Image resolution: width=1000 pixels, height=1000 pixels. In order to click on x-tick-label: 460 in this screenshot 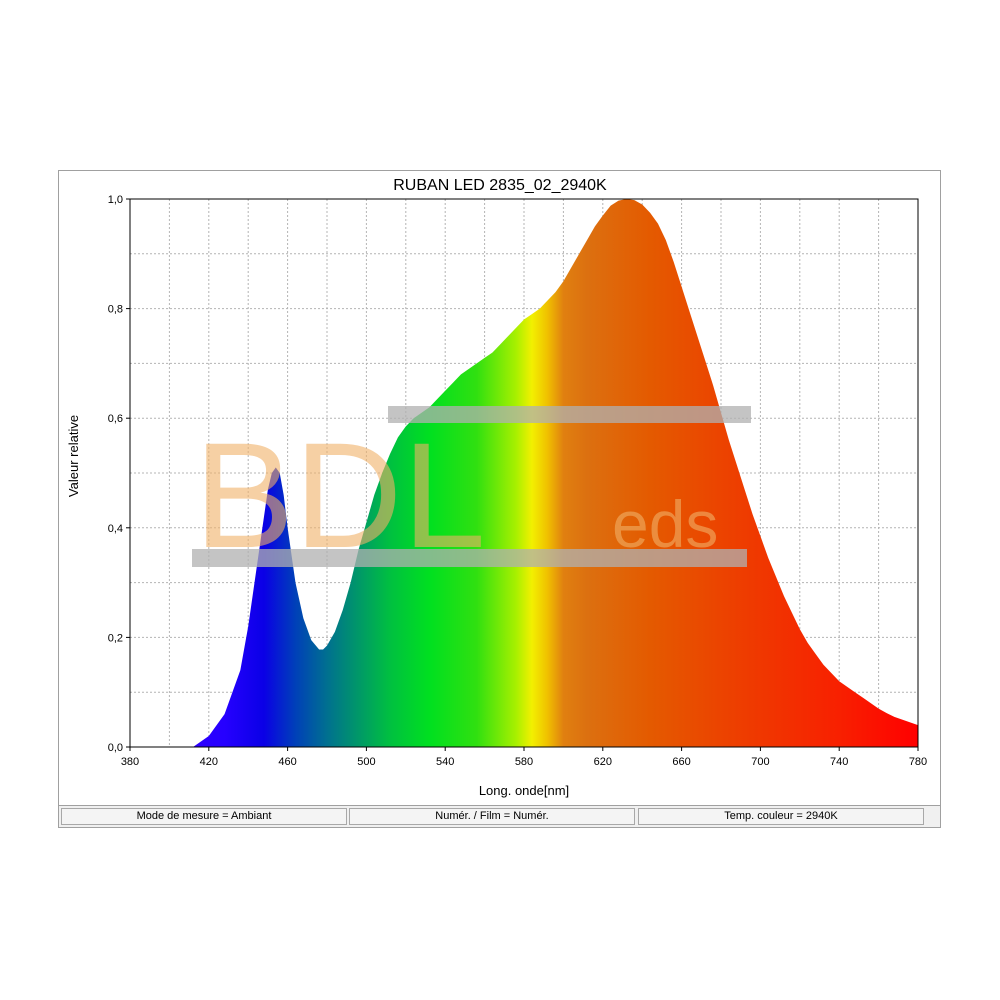, I will do `click(287, 762)`.